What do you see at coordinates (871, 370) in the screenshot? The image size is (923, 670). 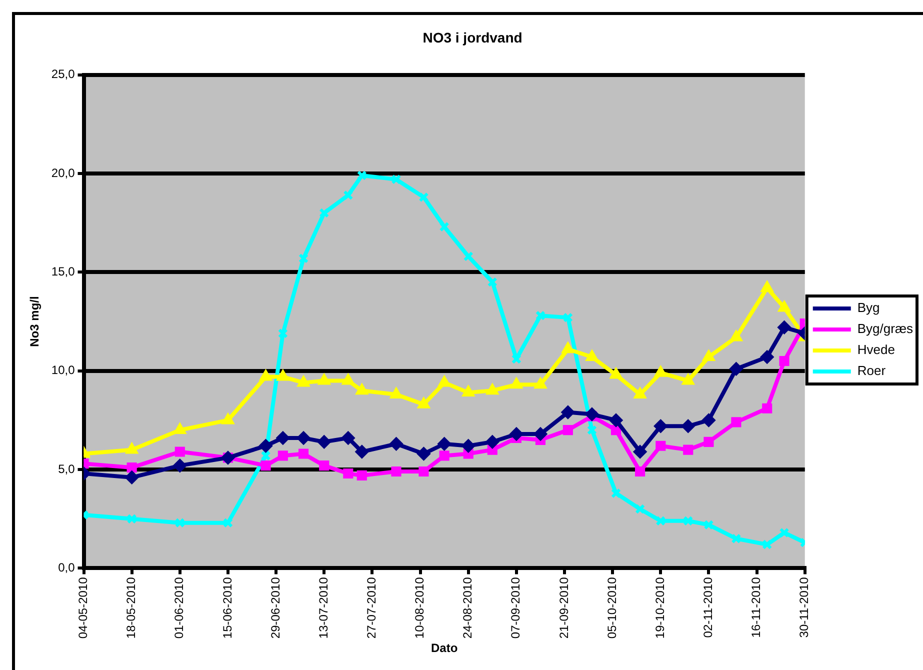 I see `legend-label: Roer` at bounding box center [871, 370].